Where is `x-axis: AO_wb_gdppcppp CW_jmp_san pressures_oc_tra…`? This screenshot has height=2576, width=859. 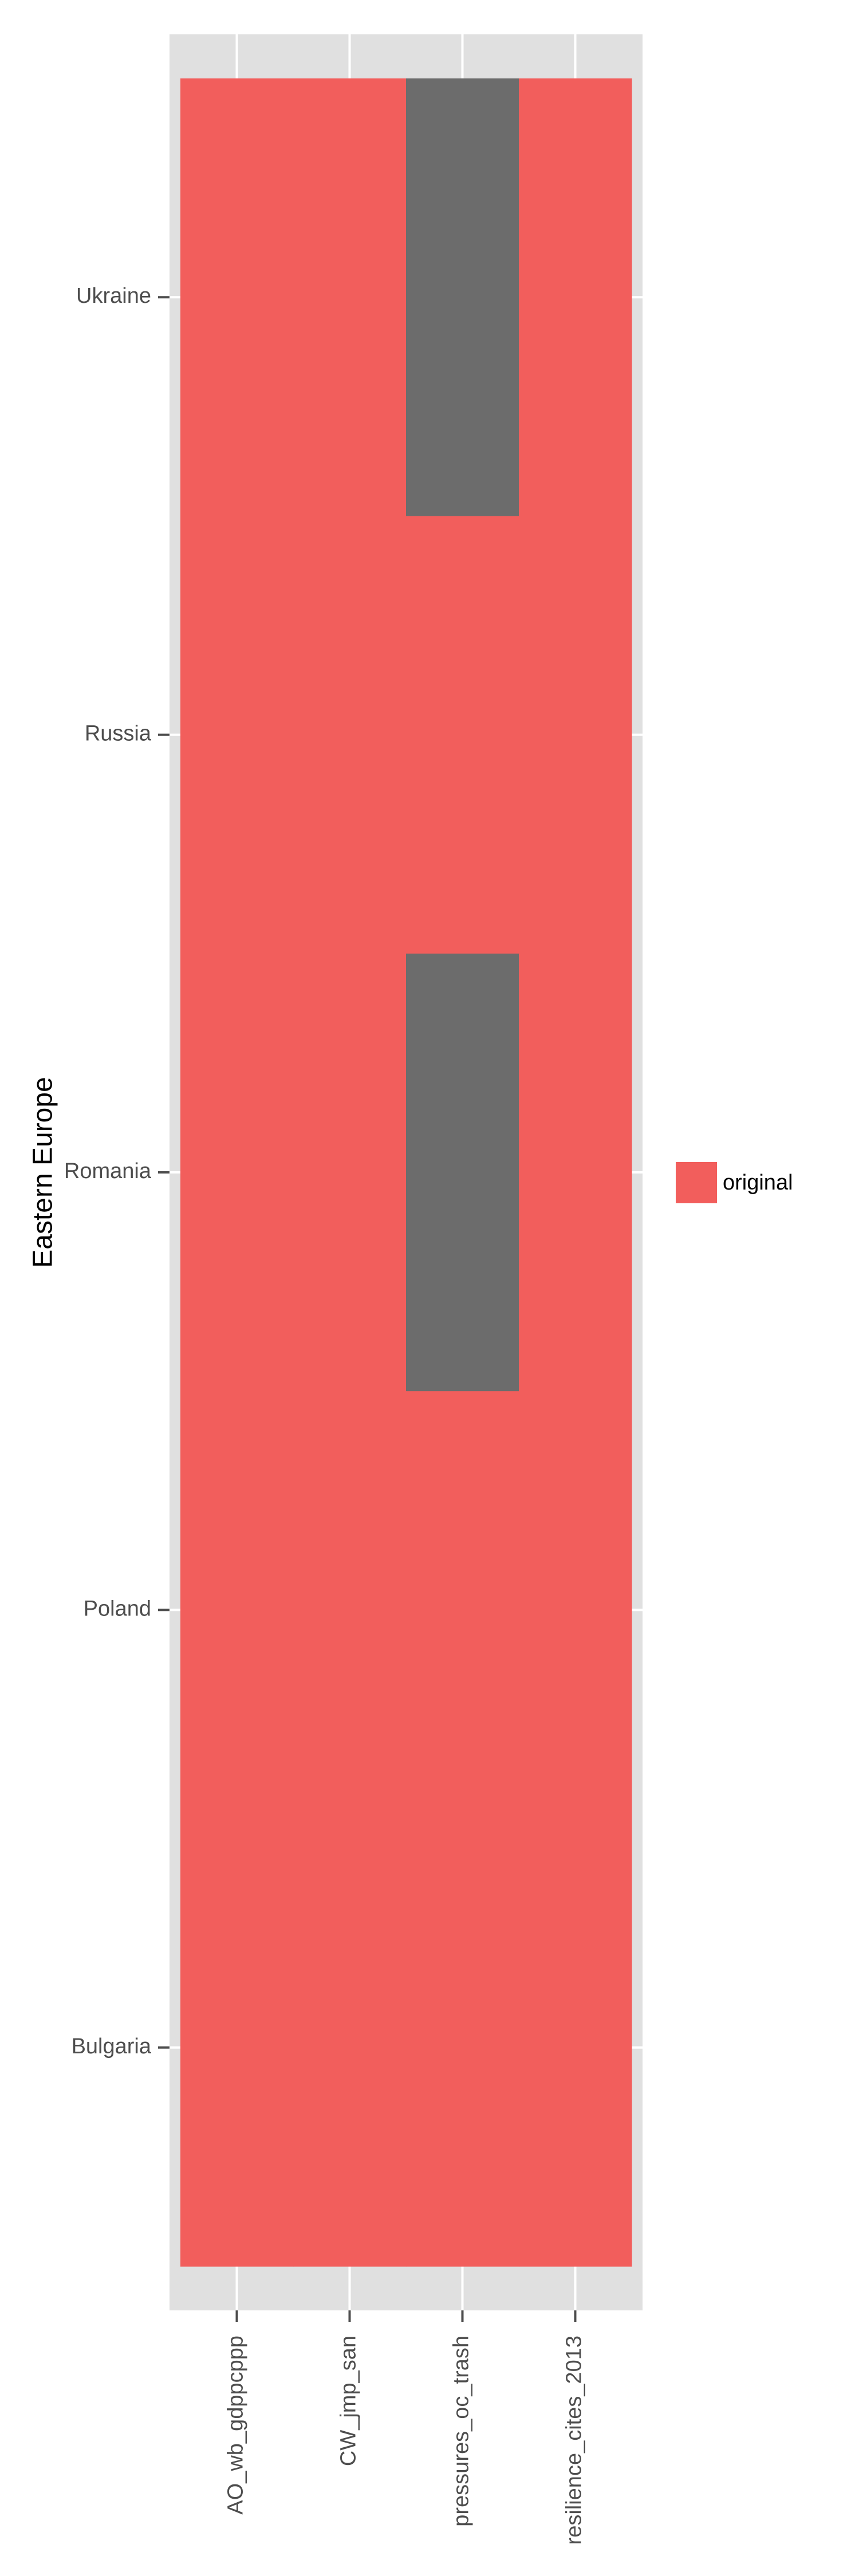 x-axis: AO_wb_gdppcppp CW_jmp_san pressures_oc_tra… is located at coordinates (405, 2427).